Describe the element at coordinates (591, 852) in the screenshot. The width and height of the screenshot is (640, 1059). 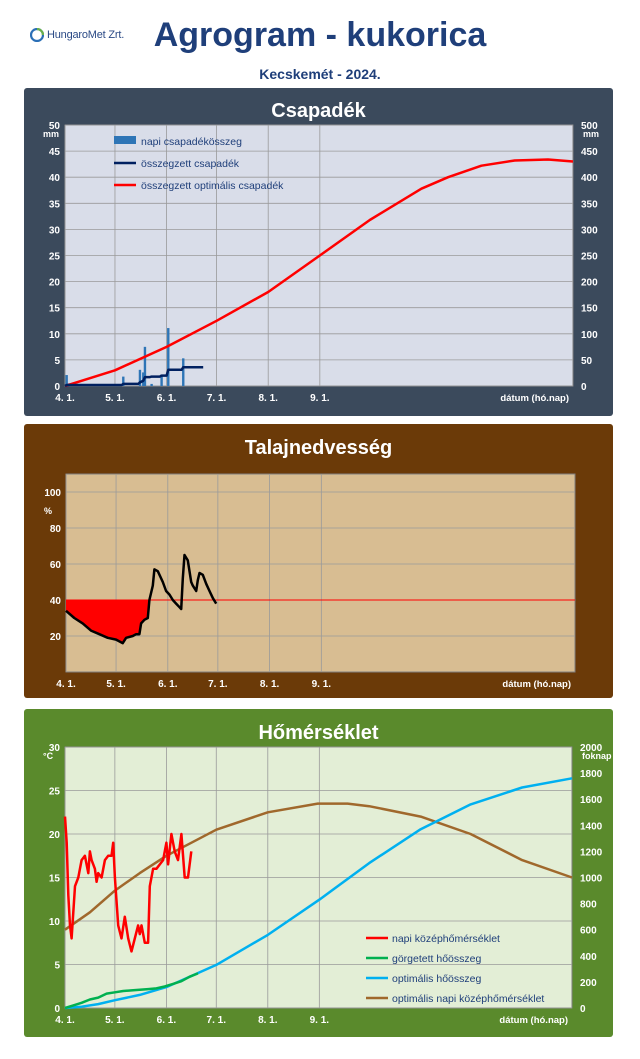
I see `y-tick-label-right: 1200` at that location.